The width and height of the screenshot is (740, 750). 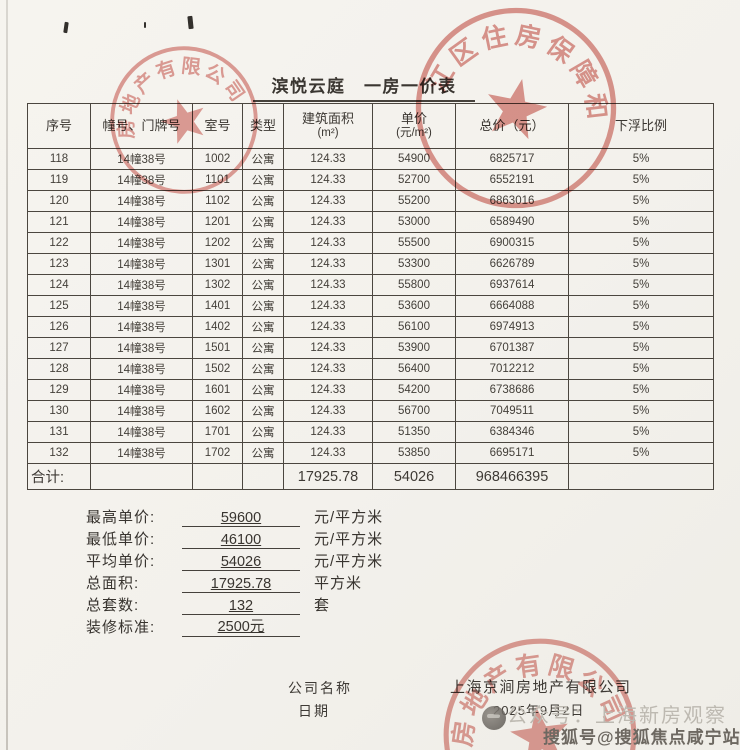 I want to click on total-area: 17925.78, so click(x=328, y=476).